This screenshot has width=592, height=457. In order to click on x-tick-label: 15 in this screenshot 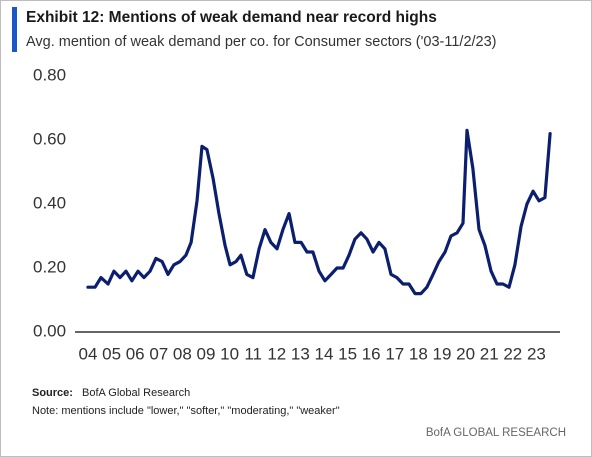, I will do `click(347, 353)`.